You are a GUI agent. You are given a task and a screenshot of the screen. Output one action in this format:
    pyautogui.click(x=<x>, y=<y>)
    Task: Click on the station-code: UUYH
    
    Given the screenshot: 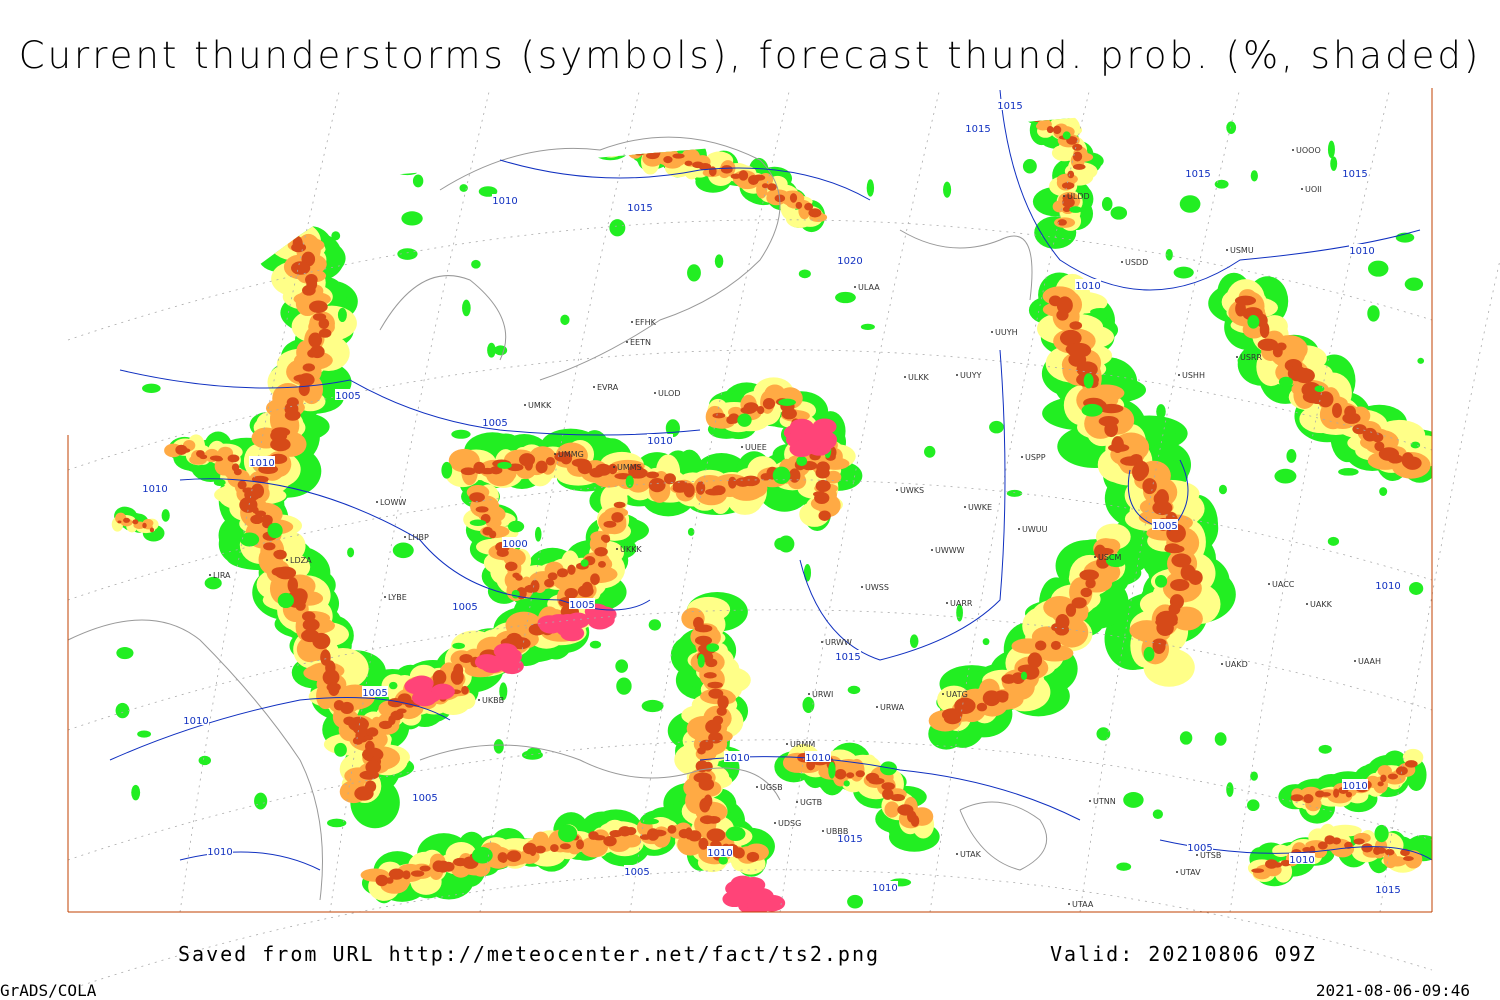 What is the action you would take?
    pyautogui.click(x=1006, y=332)
    